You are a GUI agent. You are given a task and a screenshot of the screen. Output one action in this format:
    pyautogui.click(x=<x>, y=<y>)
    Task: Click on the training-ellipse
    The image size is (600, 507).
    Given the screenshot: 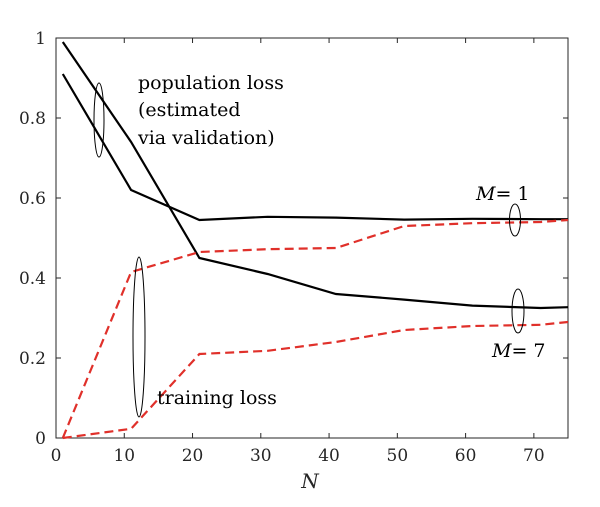 What is the action you would take?
    pyautogui.click(x=139, y=337)
    